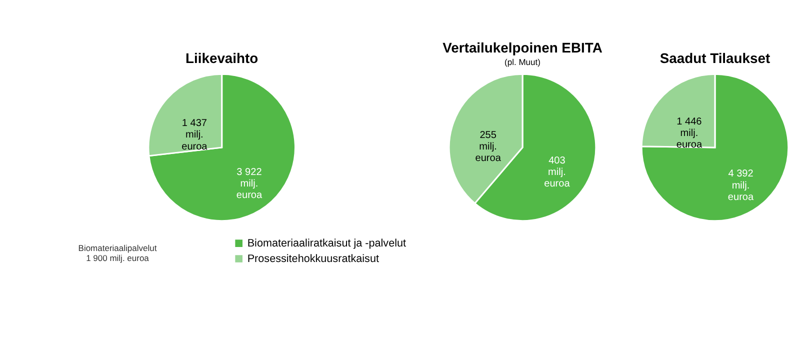  What do you see at coordinates (249, 184) in the screenshot?
I see `data-label: 3 922 milj. euroa` at bounding box center [249, 184].